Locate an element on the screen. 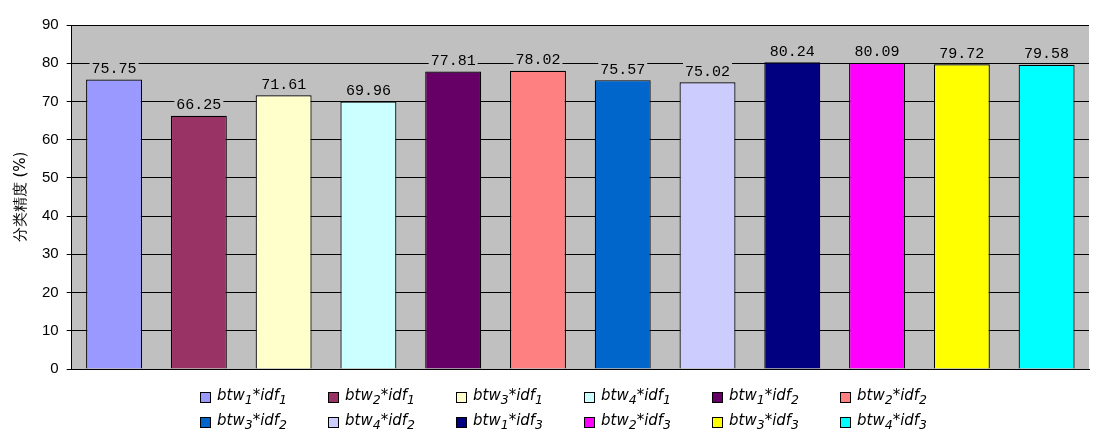  y-tick-label: 10 is located at coordinates (50, 329).